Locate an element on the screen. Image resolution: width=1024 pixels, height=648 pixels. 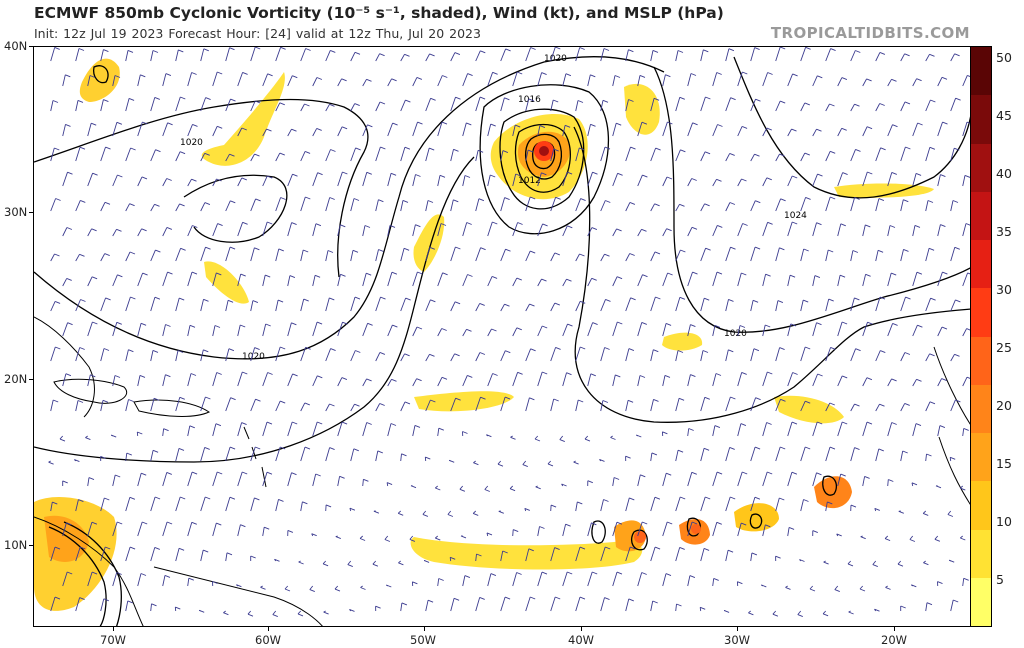
vorticity-patch is located at coordinates (226, 282).